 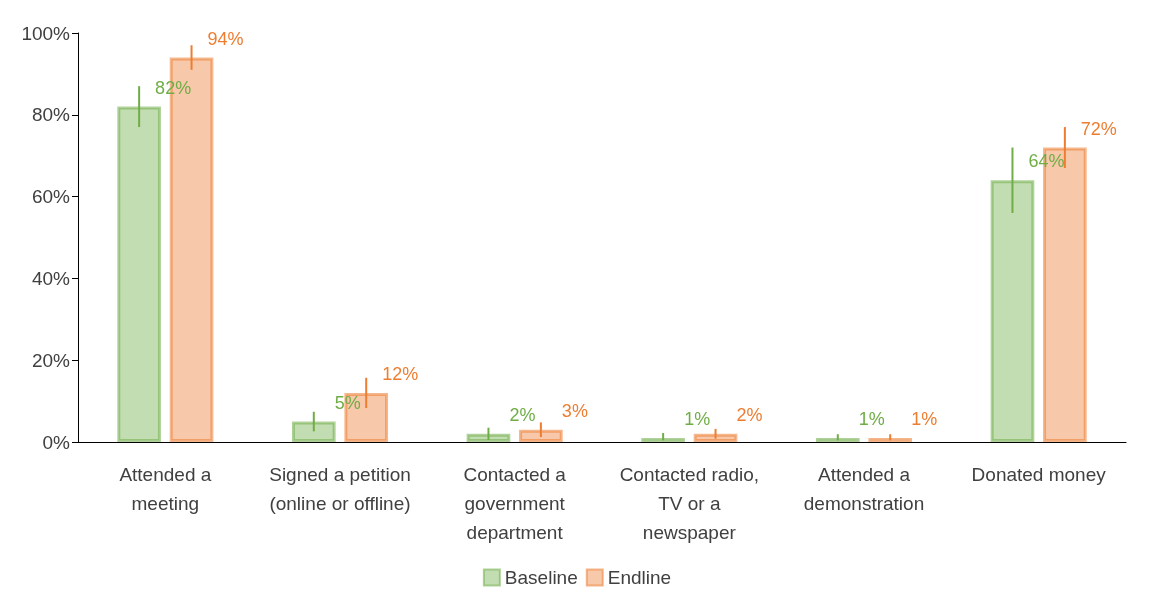 What do you see at coordinates (165, 489) in the screenshot?
I see `x-tick-label: Attended a meeting` at bounding box center [165, 489].